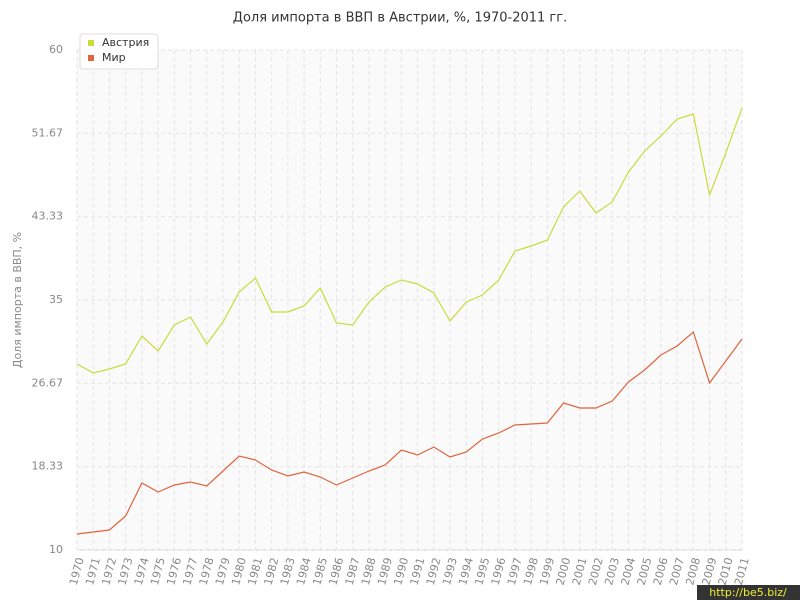  Describe the element at coordinates (56, 549) in the screenshot. I see `y-tick-label: 10` at that location.